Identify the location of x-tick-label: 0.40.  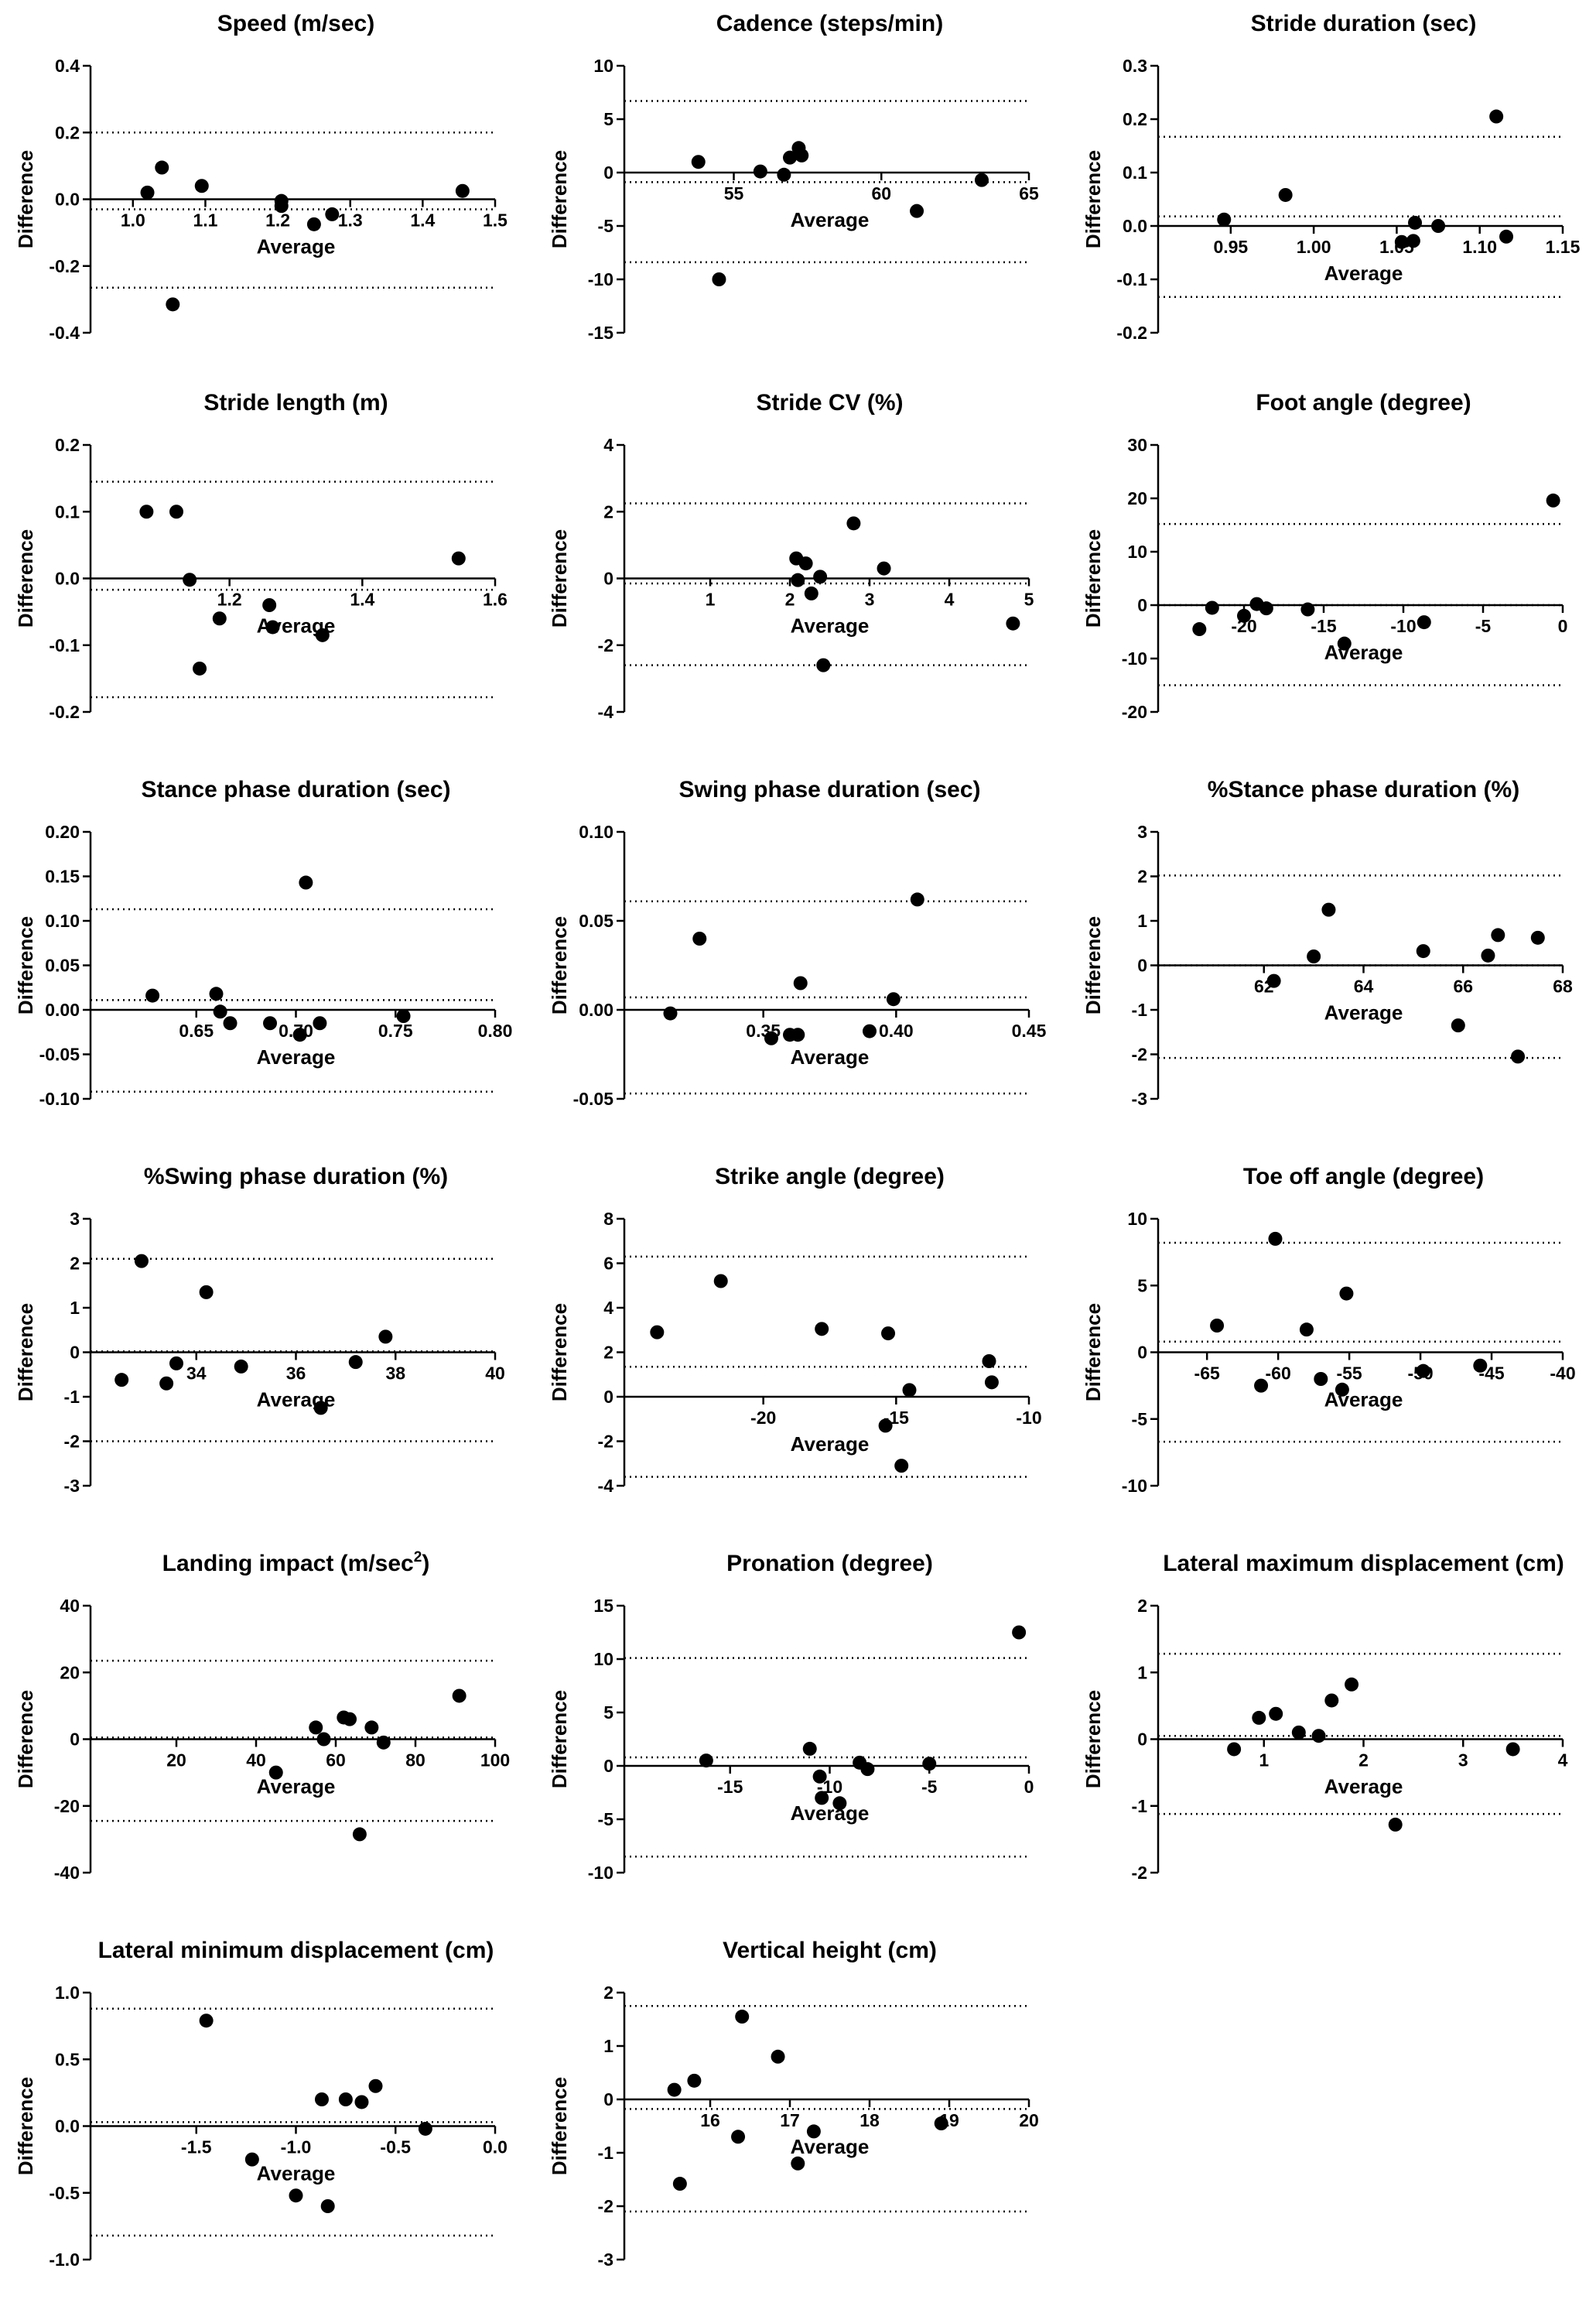
(896, 1031).